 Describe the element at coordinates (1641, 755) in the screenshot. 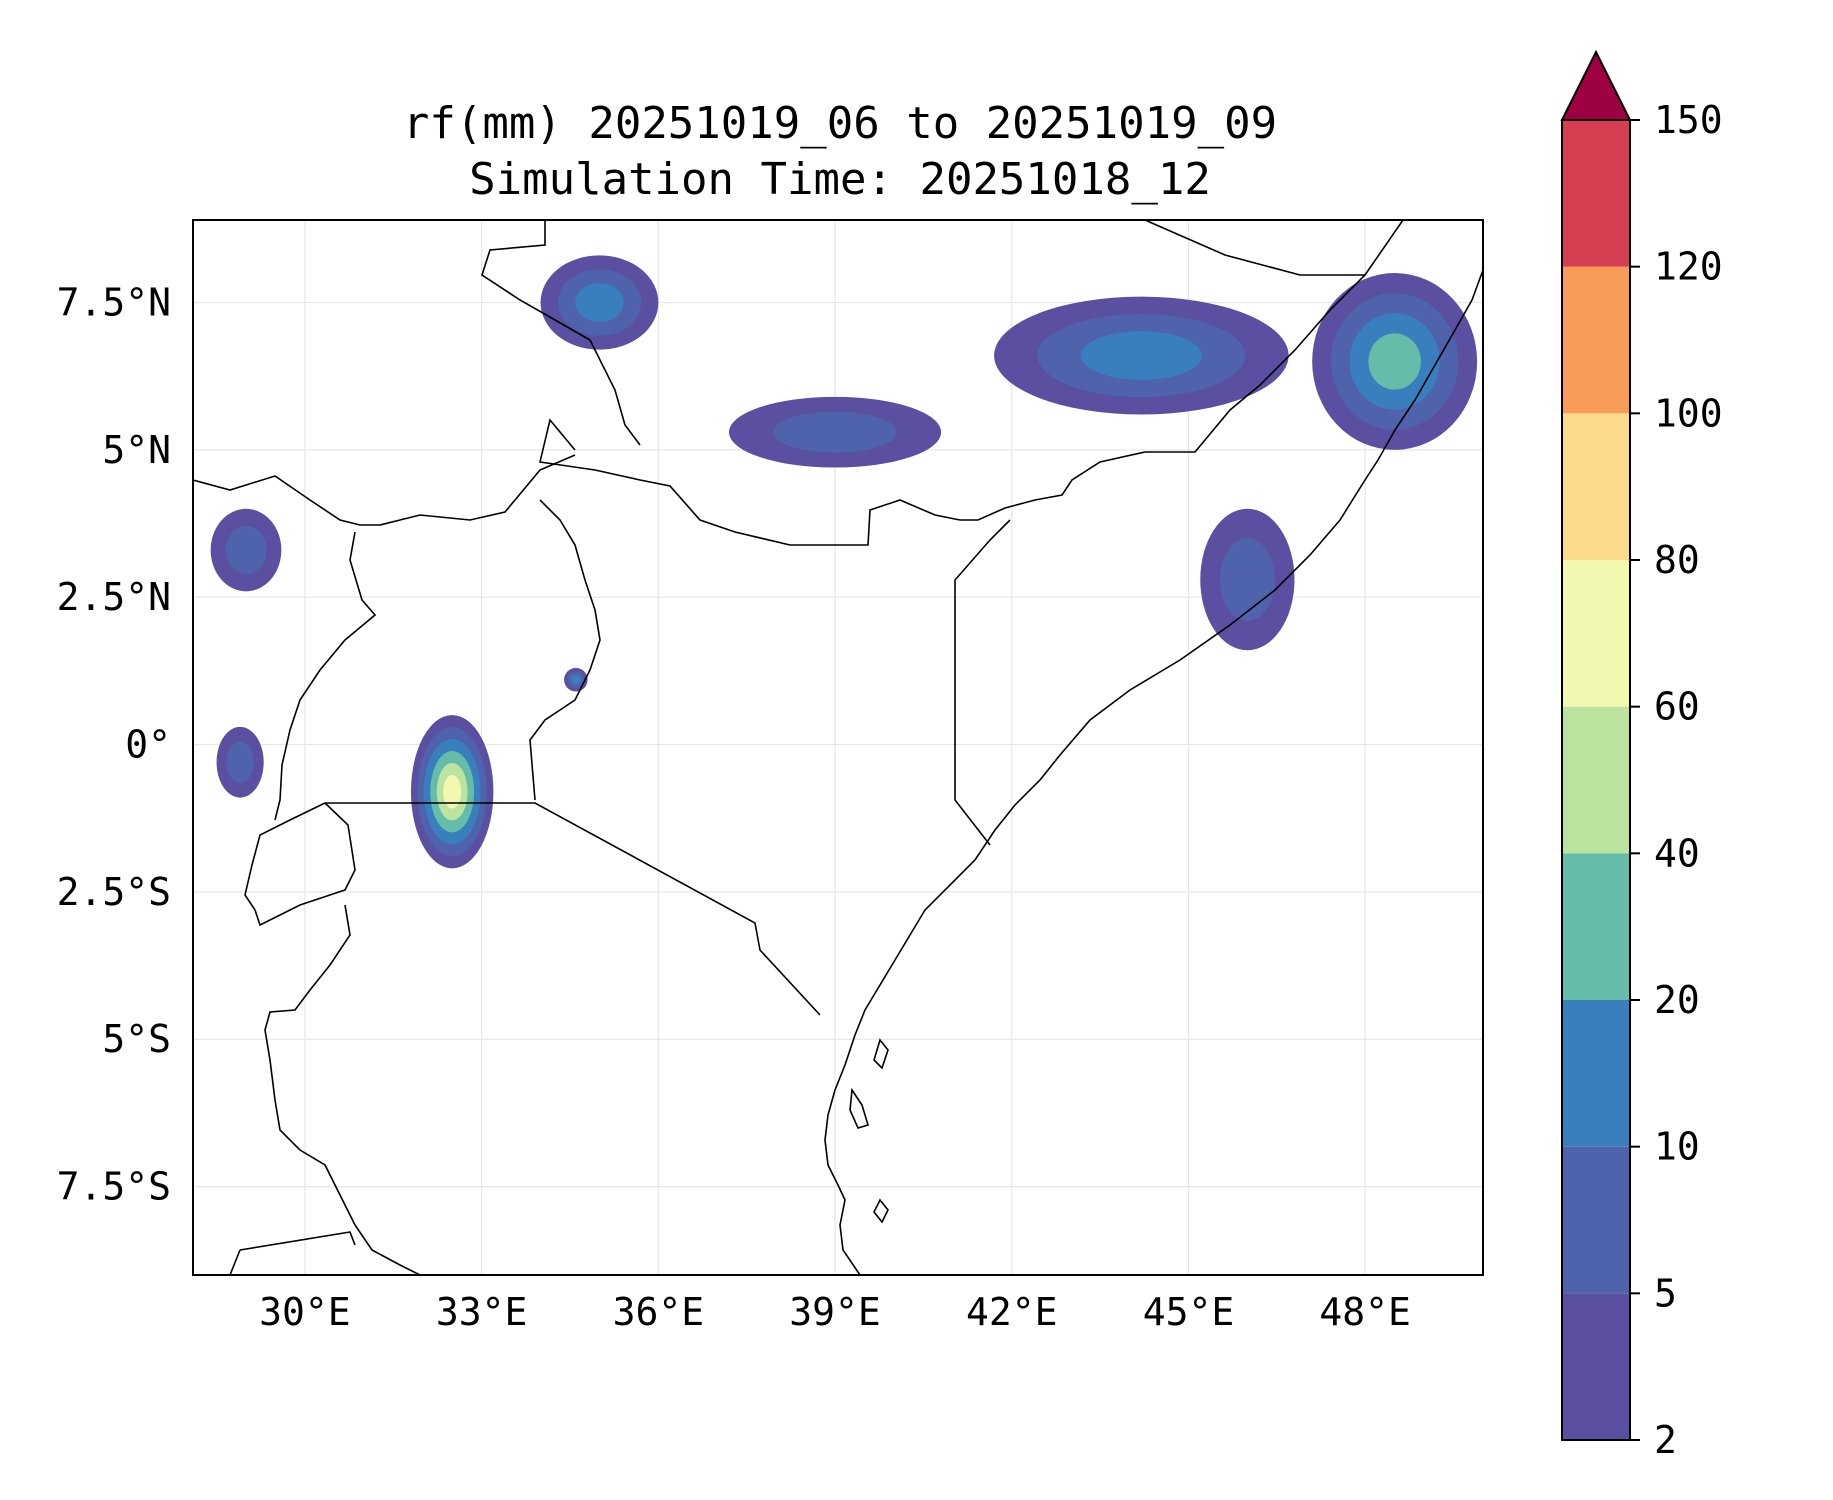

I see `colorbar: 2 5 10 20 40 60 80 100 120 150` at that location.